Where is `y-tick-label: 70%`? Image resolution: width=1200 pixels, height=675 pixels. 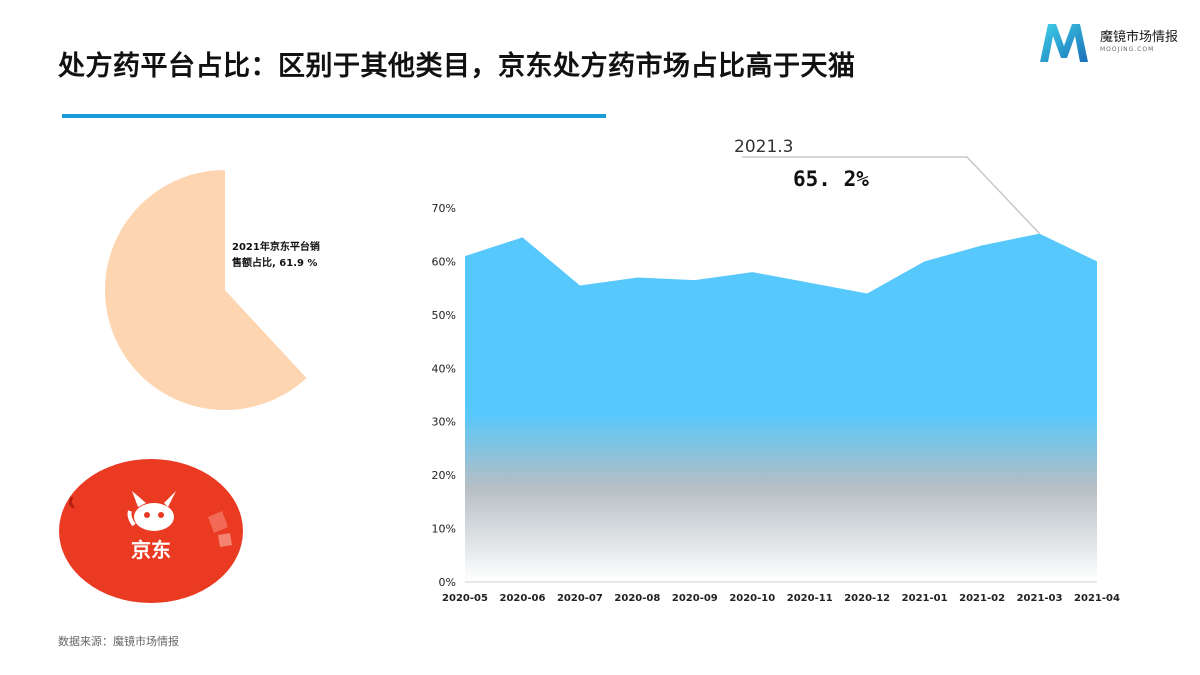 y-tick-label: 70% is located at coordinates (444, 208).